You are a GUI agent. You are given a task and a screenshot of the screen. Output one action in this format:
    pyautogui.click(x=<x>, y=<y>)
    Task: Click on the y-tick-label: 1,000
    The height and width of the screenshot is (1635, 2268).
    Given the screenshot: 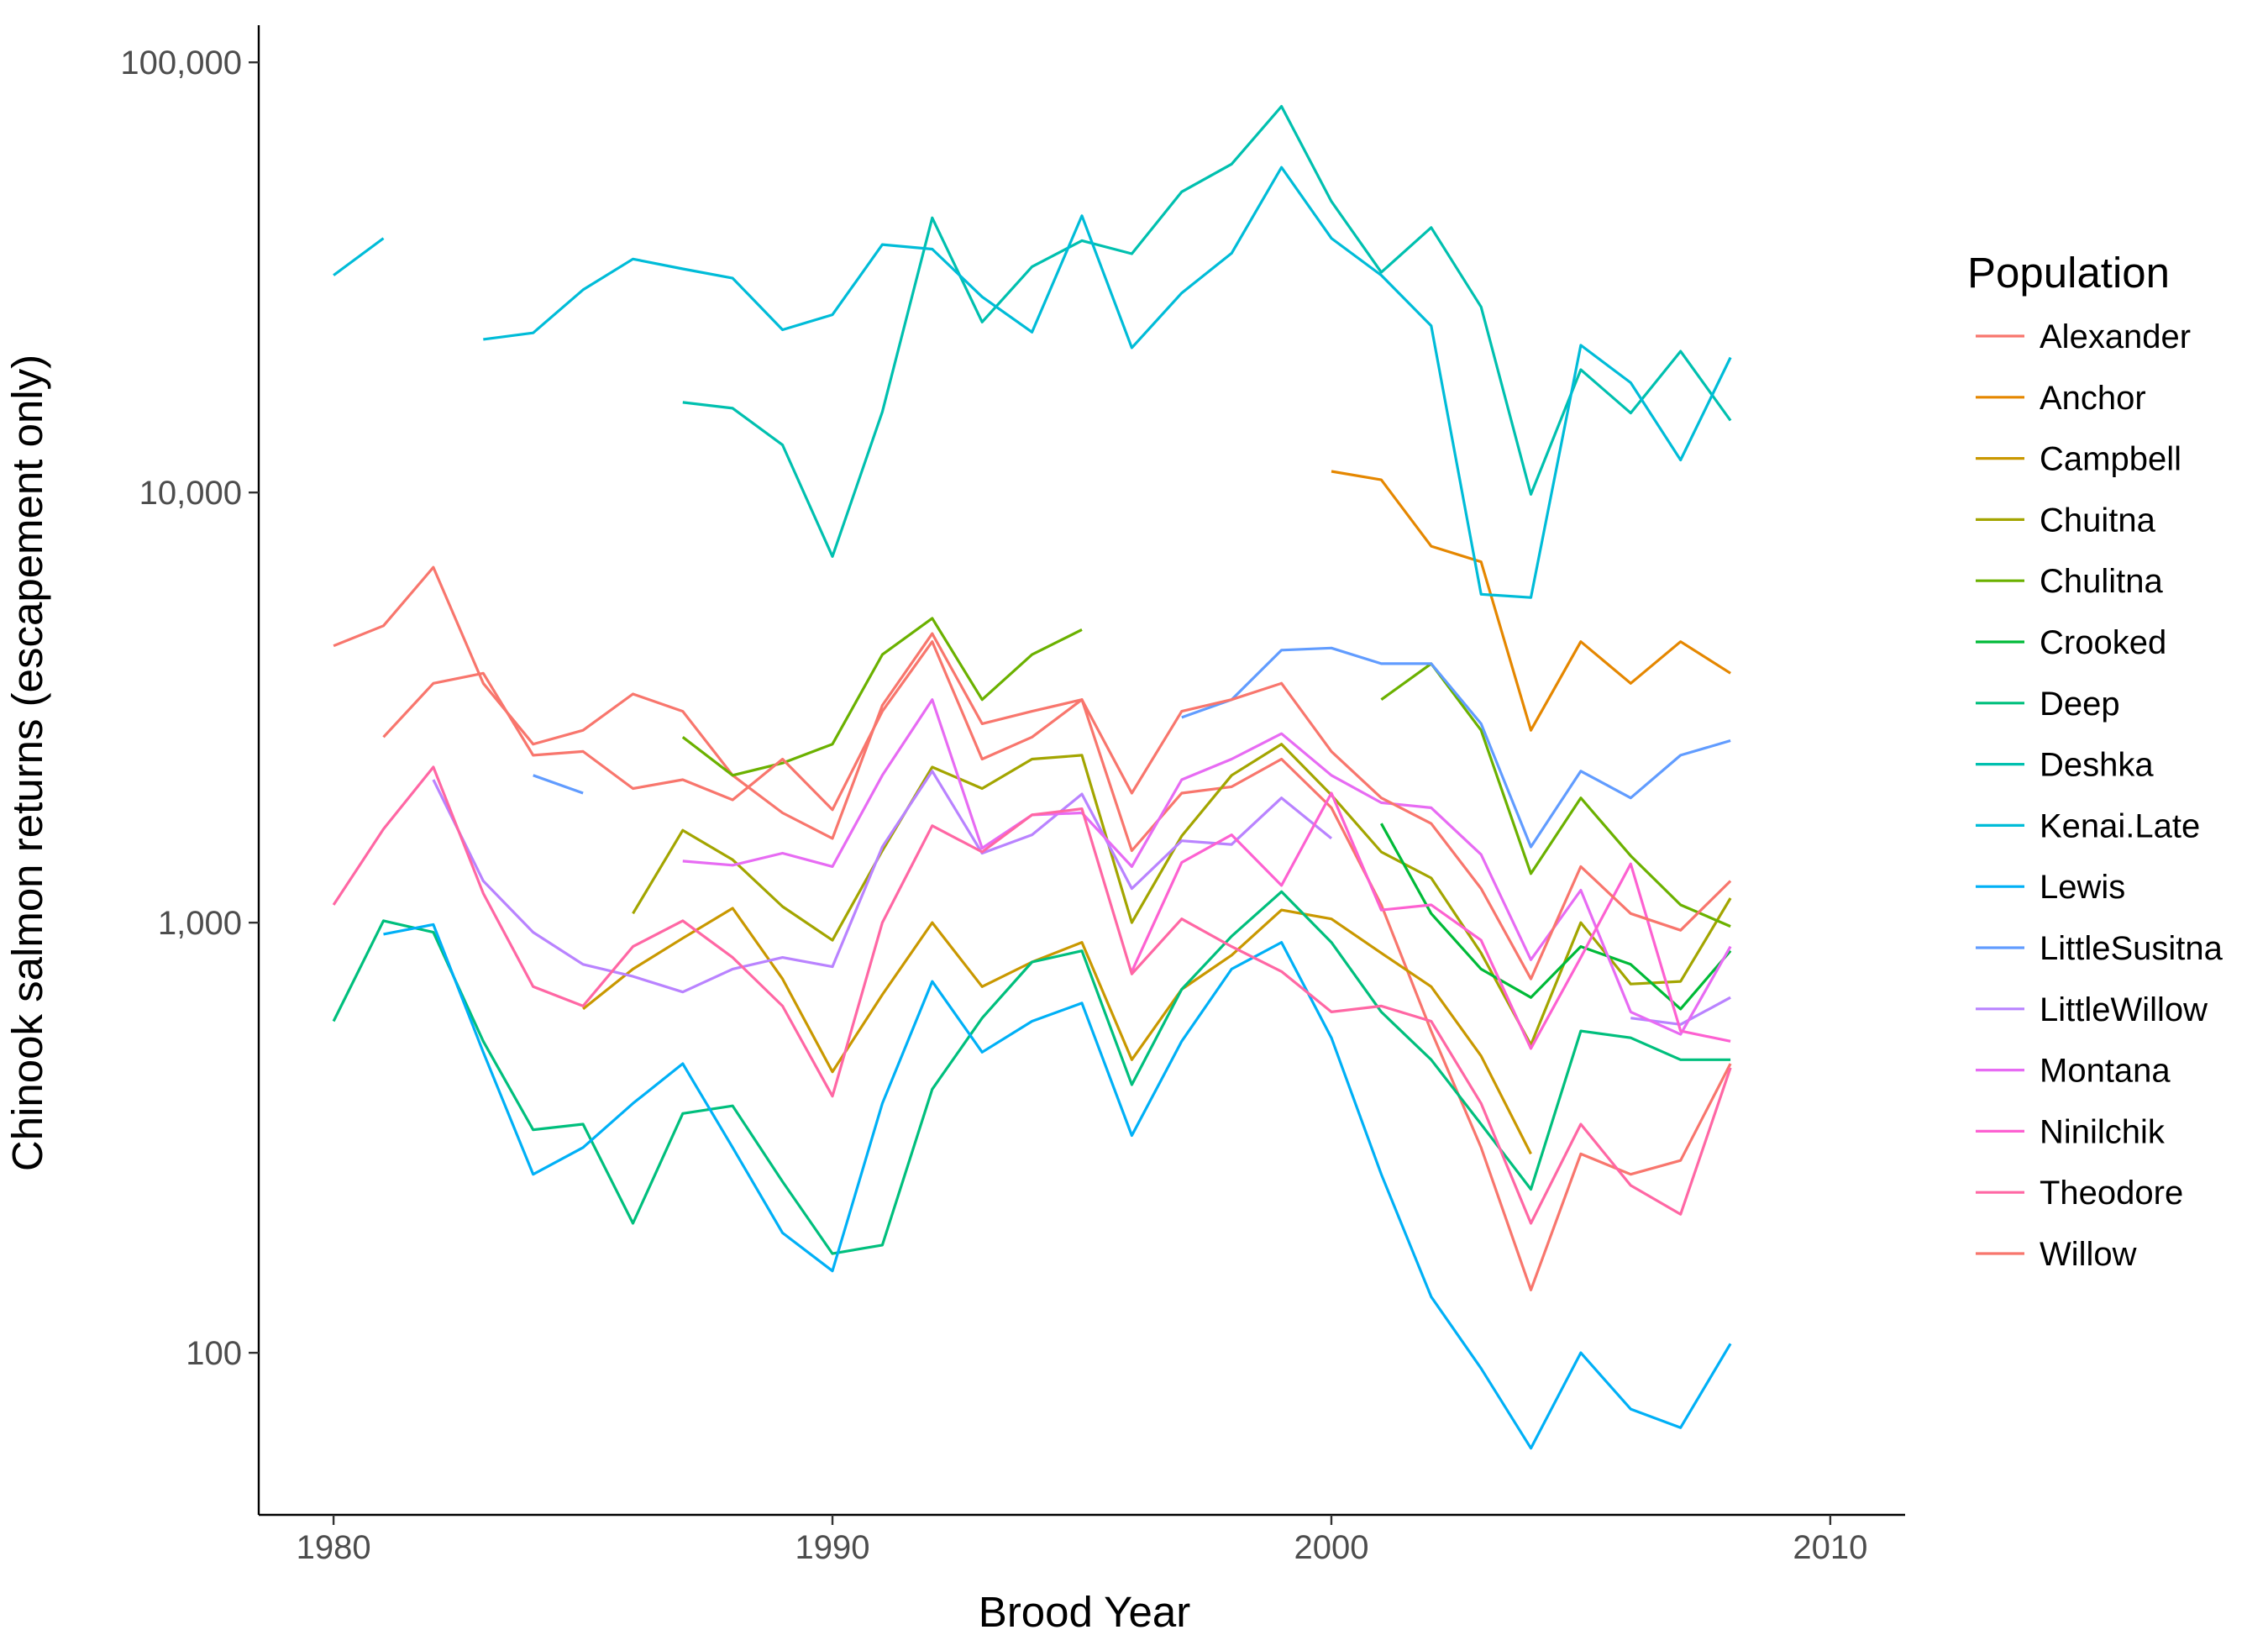 What is the action you would take?
    pyautogui.click(x=200, y=924)
    